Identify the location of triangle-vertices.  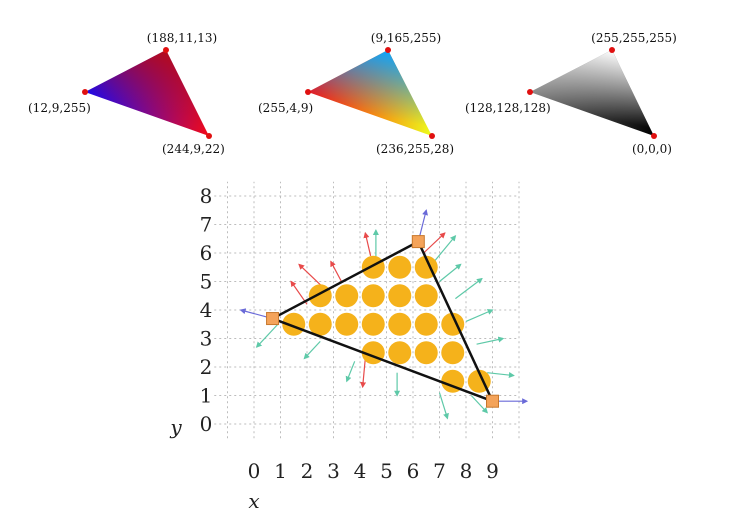
(382, 321).